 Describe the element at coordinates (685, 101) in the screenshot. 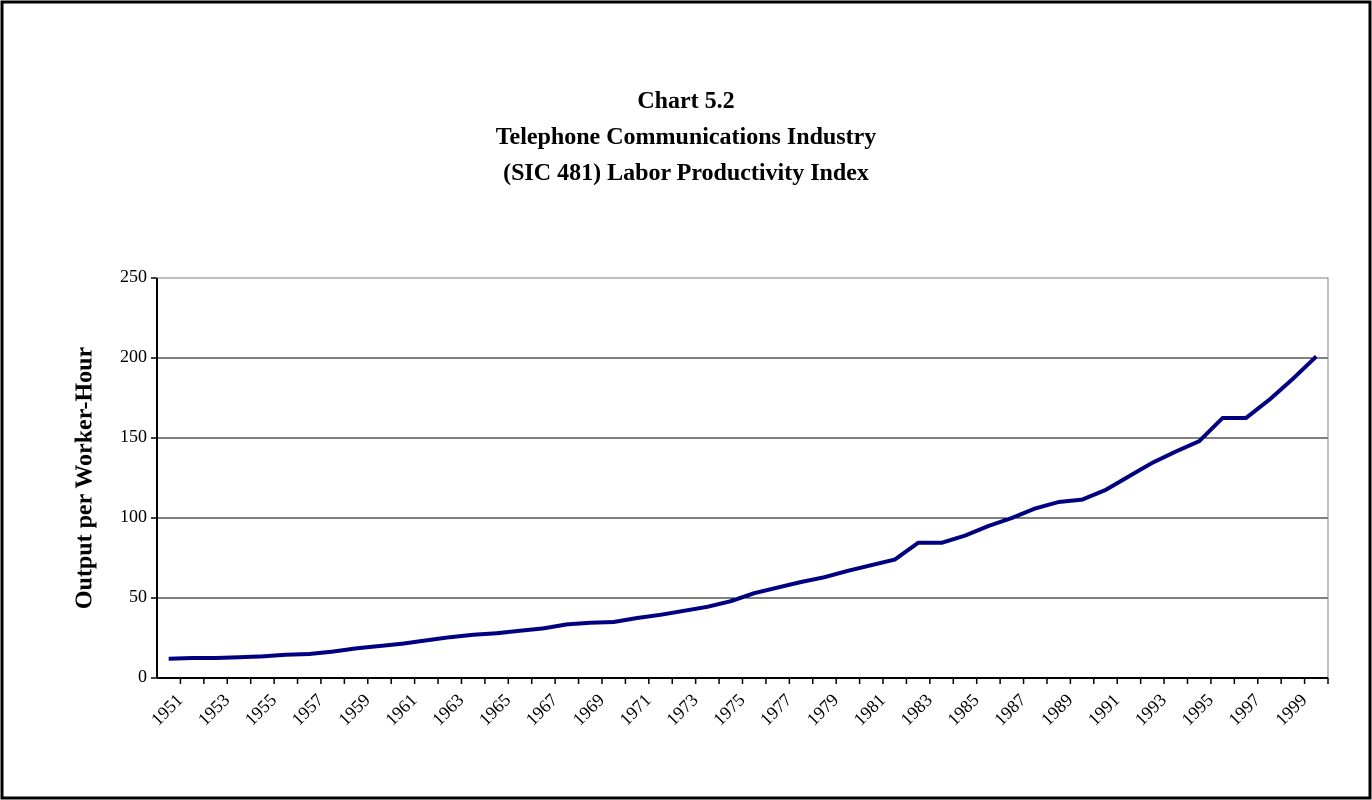

I see `chart-title: Chart 5.2` at that location.